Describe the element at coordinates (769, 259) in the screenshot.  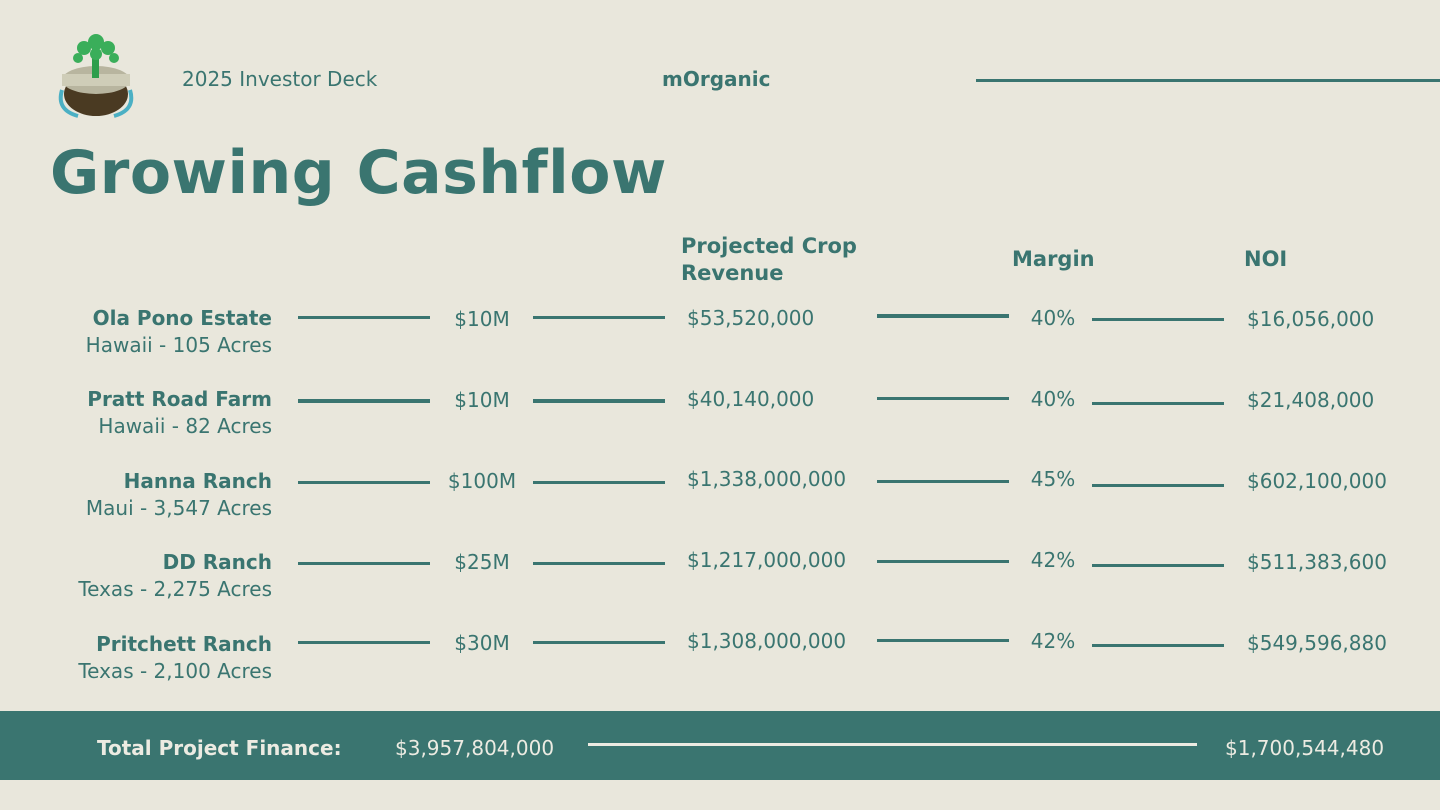
I see `column-header-revenue: Projected Crop Revenue` at that location.